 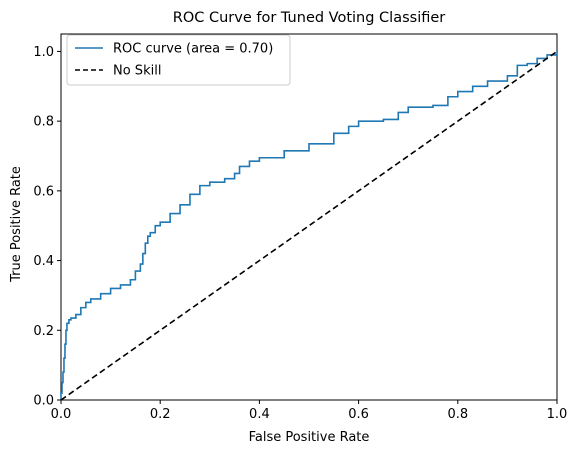 What do you see at coordinates (309, 437) in the screenshot?
I see `x-axis-label: False Positive Rate` at bounding box center [309, 437].